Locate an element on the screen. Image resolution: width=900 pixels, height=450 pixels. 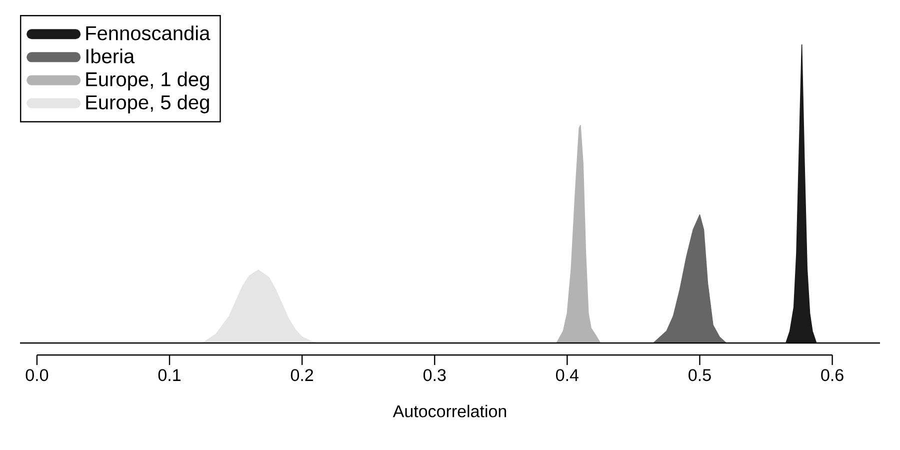
x-tick-label: 0.5 is located at coordinates (699, 375).